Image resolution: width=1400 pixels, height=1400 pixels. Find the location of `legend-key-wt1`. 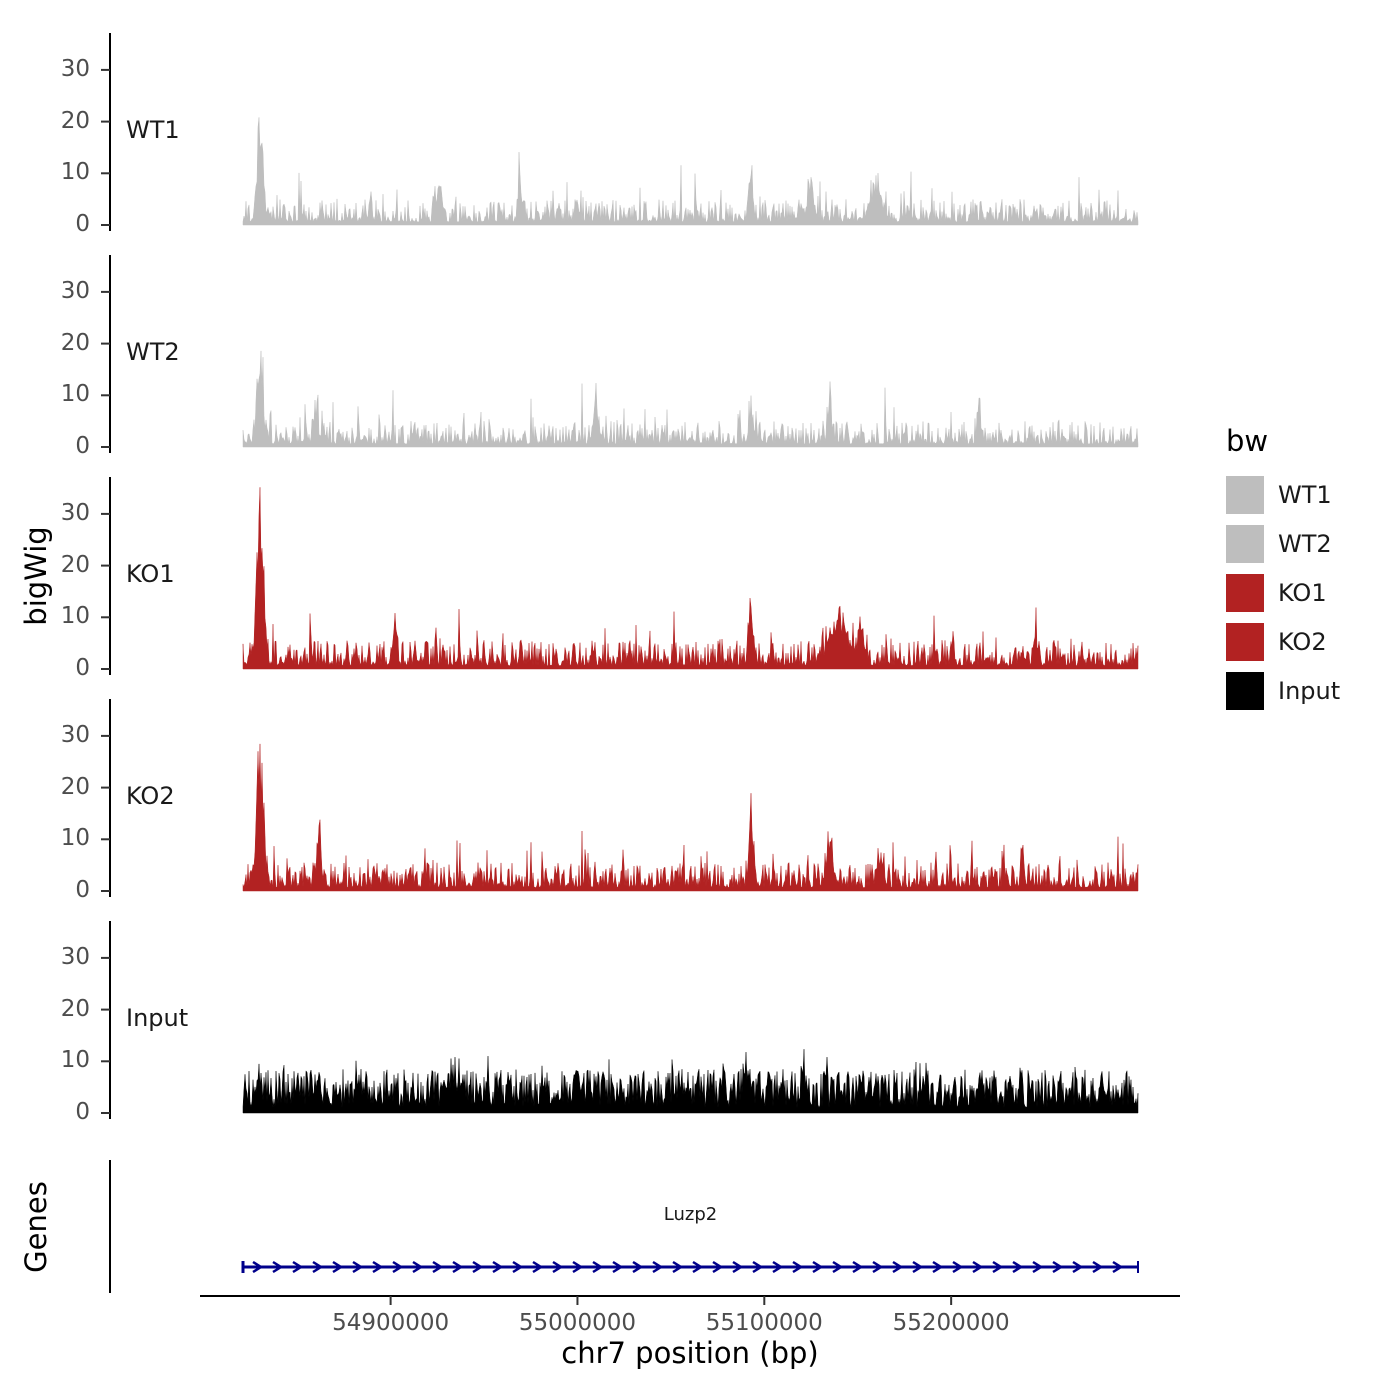

legend-key-wt1 is located at coordinates (1245, 495).